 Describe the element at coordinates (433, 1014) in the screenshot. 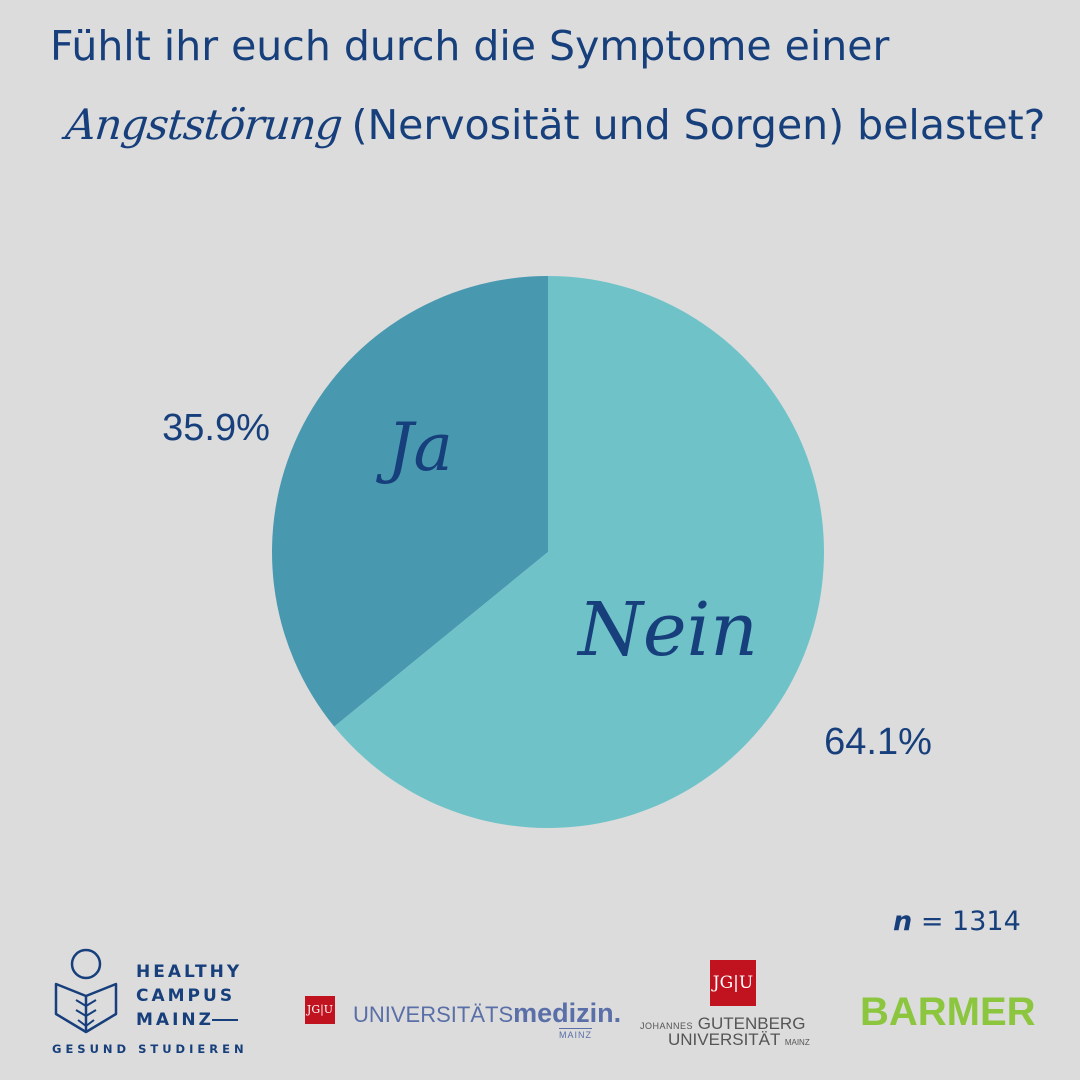

I see `unimedizin-text-a: UNIVERSITÄTS` at that location.